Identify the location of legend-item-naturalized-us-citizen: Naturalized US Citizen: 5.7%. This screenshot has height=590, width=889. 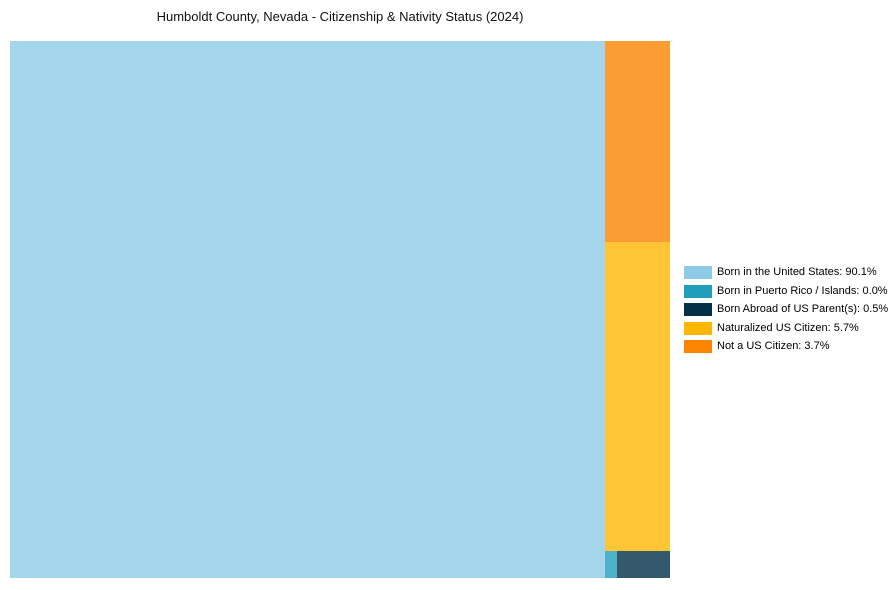
(786, 328).